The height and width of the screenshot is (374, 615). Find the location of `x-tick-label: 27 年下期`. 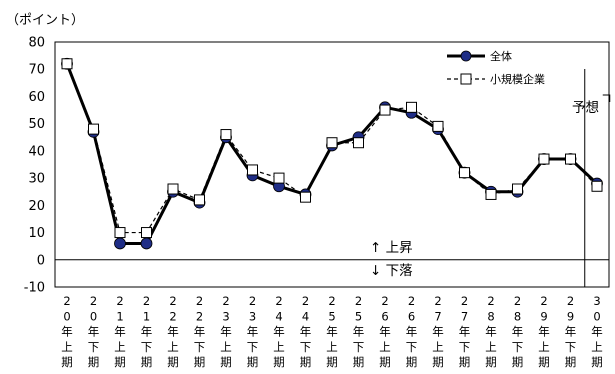

x-tick-label: 27 年下期 is located at coordinates (465, 331).